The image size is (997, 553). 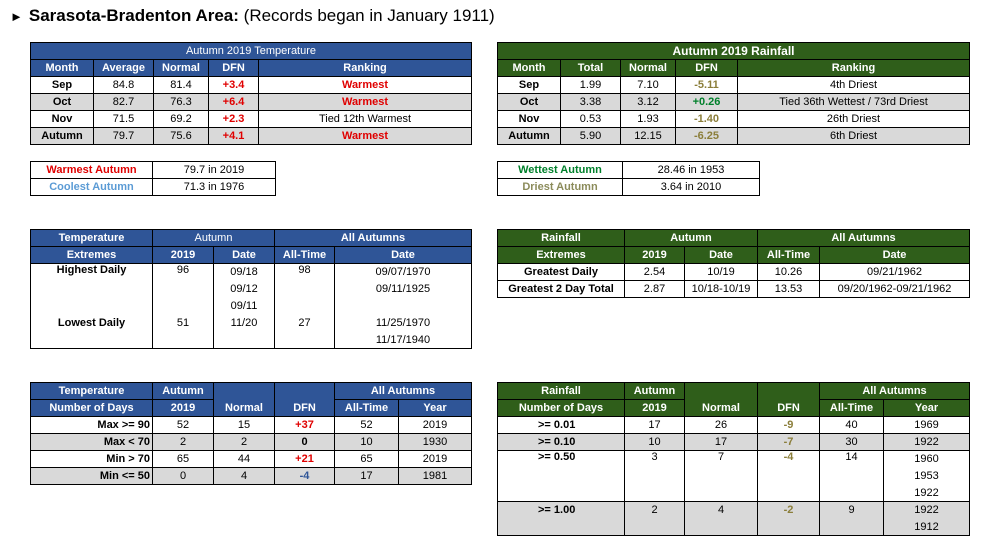 I want to click on extreme-label: Lowest Daily, so click(x=91, y=323).